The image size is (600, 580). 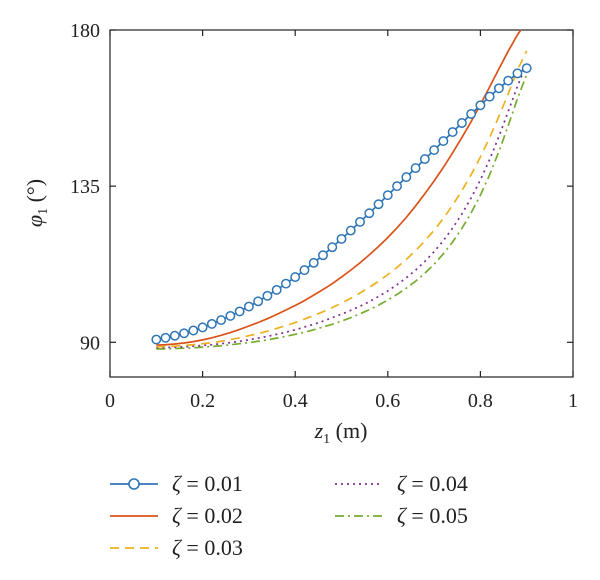 What do you see at coordinates (289, 515) in the screenshot?
I see `legend: ζ = 0.01 ζ = 0.02 ζ = 0.03 ζ = 0.04 ζ = 0.05` at bounding box center [289, 515].